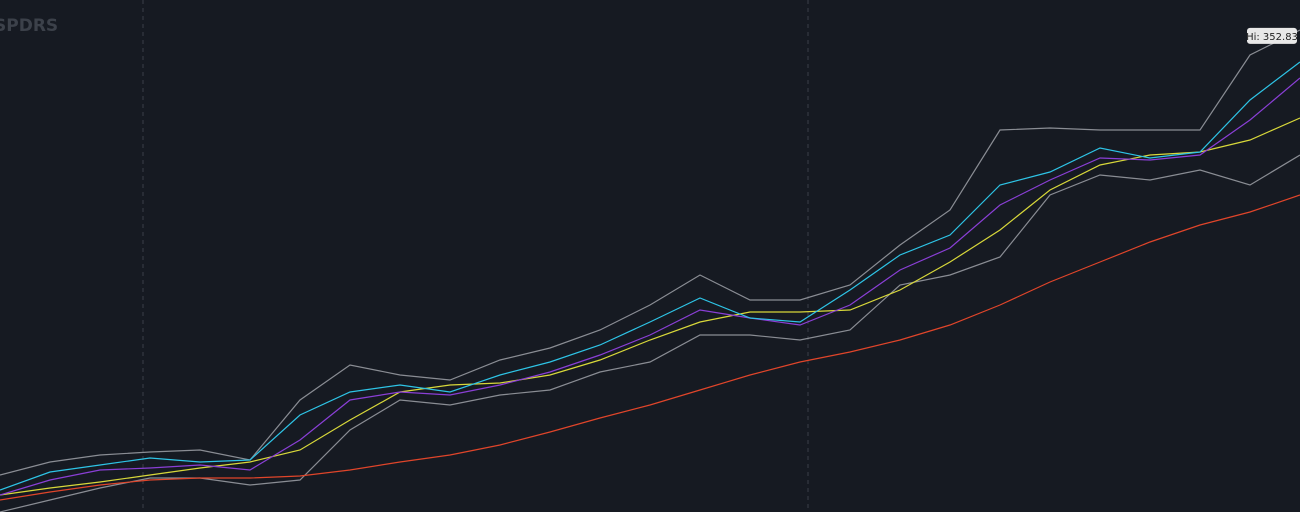 Image resolution: width=1300 pixels, height=512 pixels. I want to click on watermark: SPDRS, so click(29, 26).